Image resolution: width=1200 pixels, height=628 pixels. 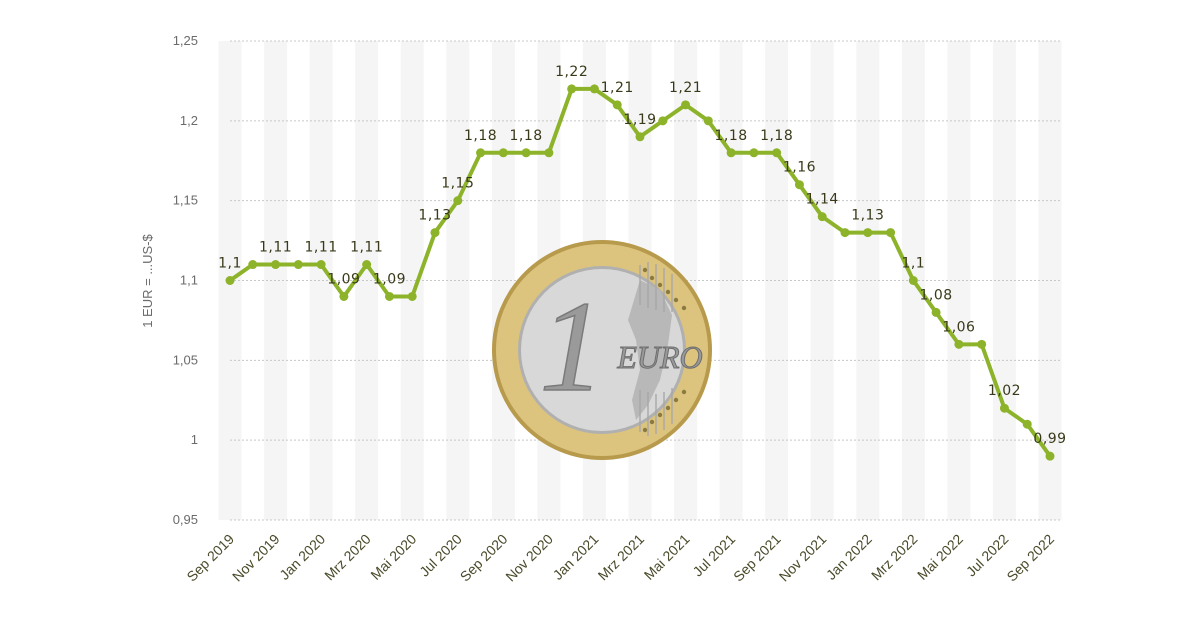 What do you see at coordinates (799, 168) in the screenshot?
I see `data-label: 1,16` at bounding box center [799, 168].